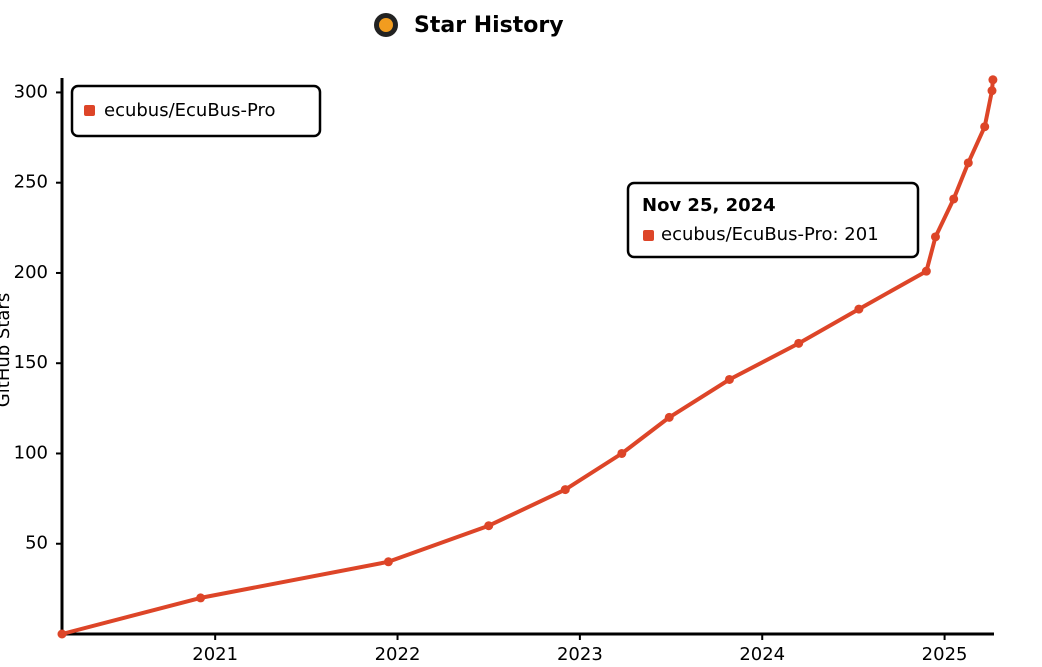  I want to click on legend-box, so click(196, 111).